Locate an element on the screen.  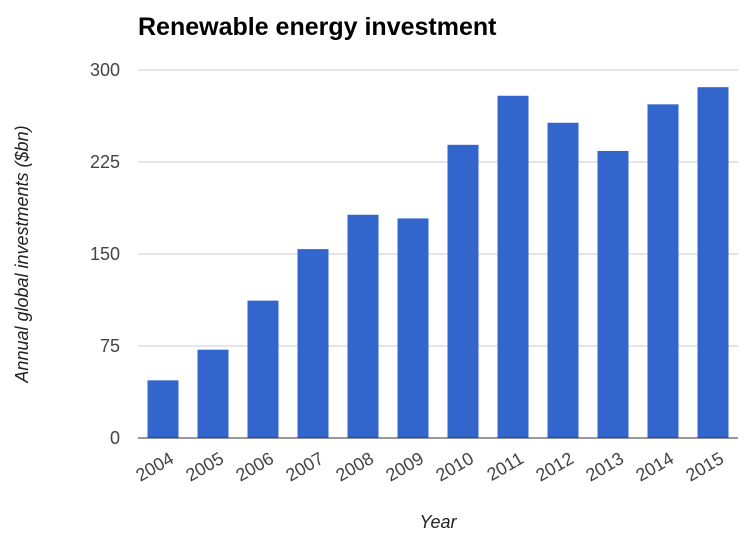
bar-2004 is located at coordinates (163, 409).